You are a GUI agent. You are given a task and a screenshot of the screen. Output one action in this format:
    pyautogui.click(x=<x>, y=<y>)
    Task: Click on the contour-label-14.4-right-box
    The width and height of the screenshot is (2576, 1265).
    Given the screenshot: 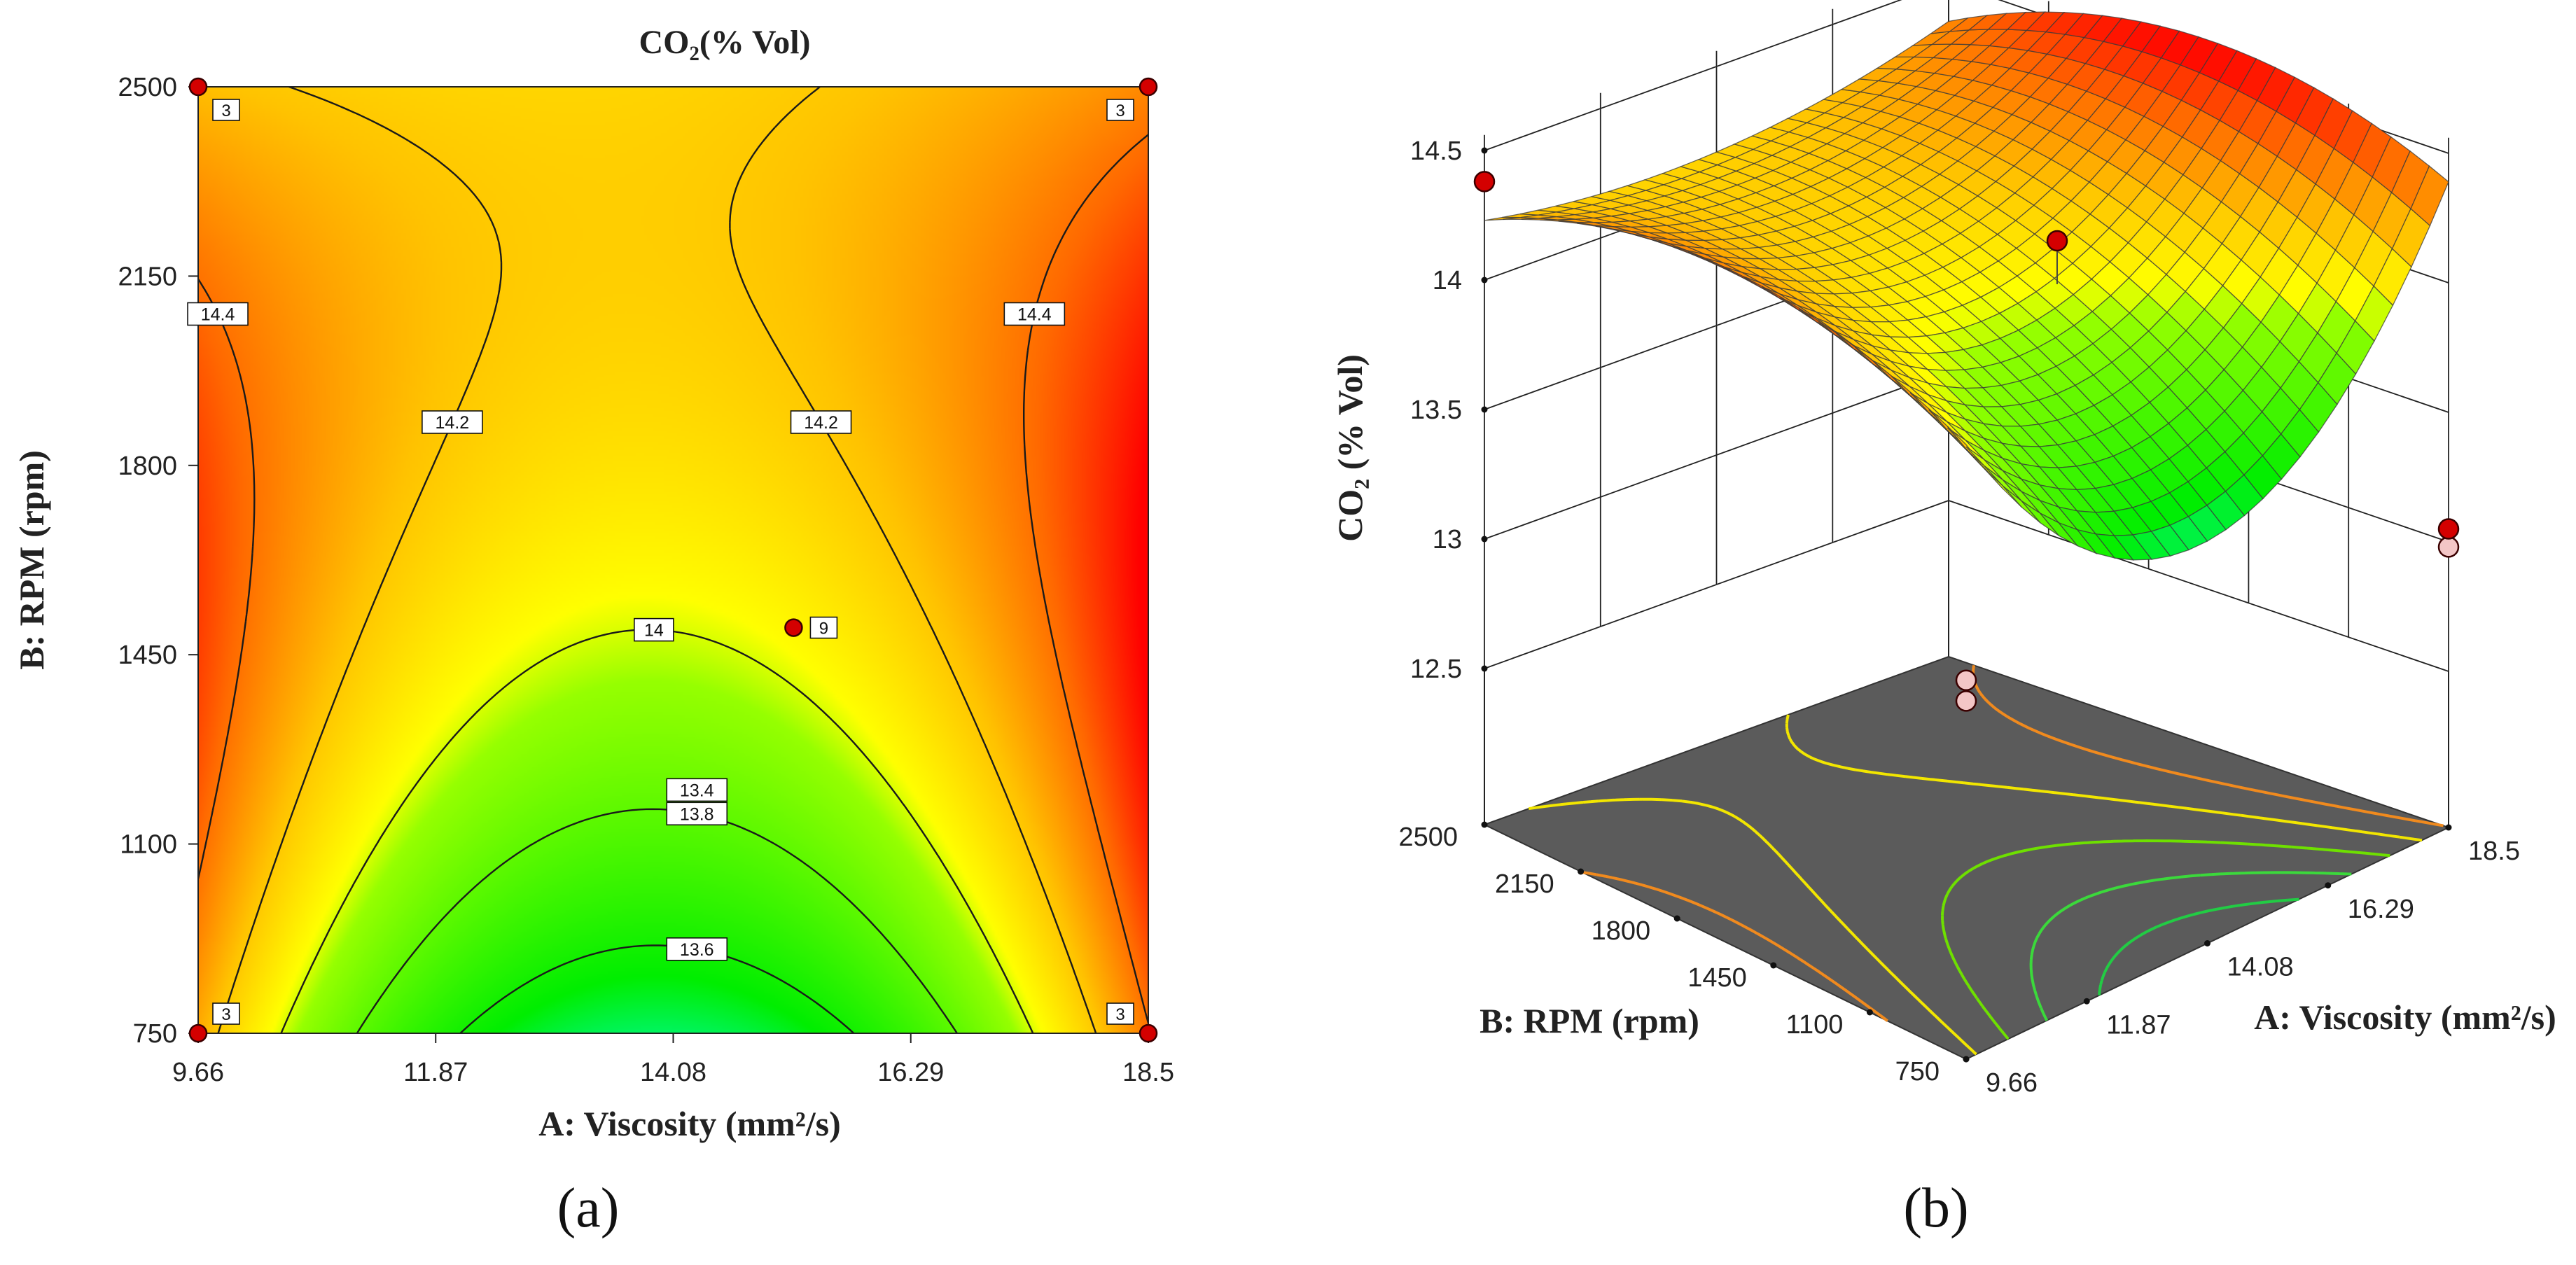 What is the action you would take?
    pyautogui.click(x=1034, y=314)
    